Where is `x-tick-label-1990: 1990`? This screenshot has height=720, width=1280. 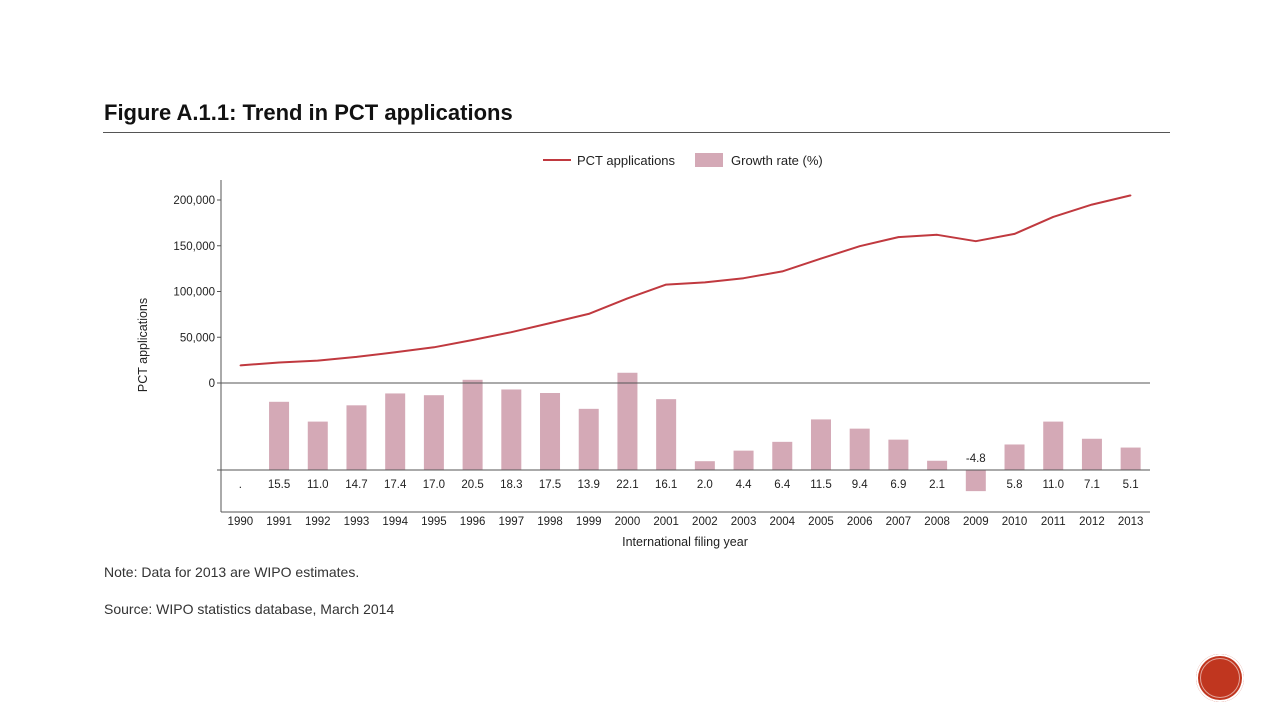 x-tick-label-1990: 1990 is located at coordinates (241, 522).